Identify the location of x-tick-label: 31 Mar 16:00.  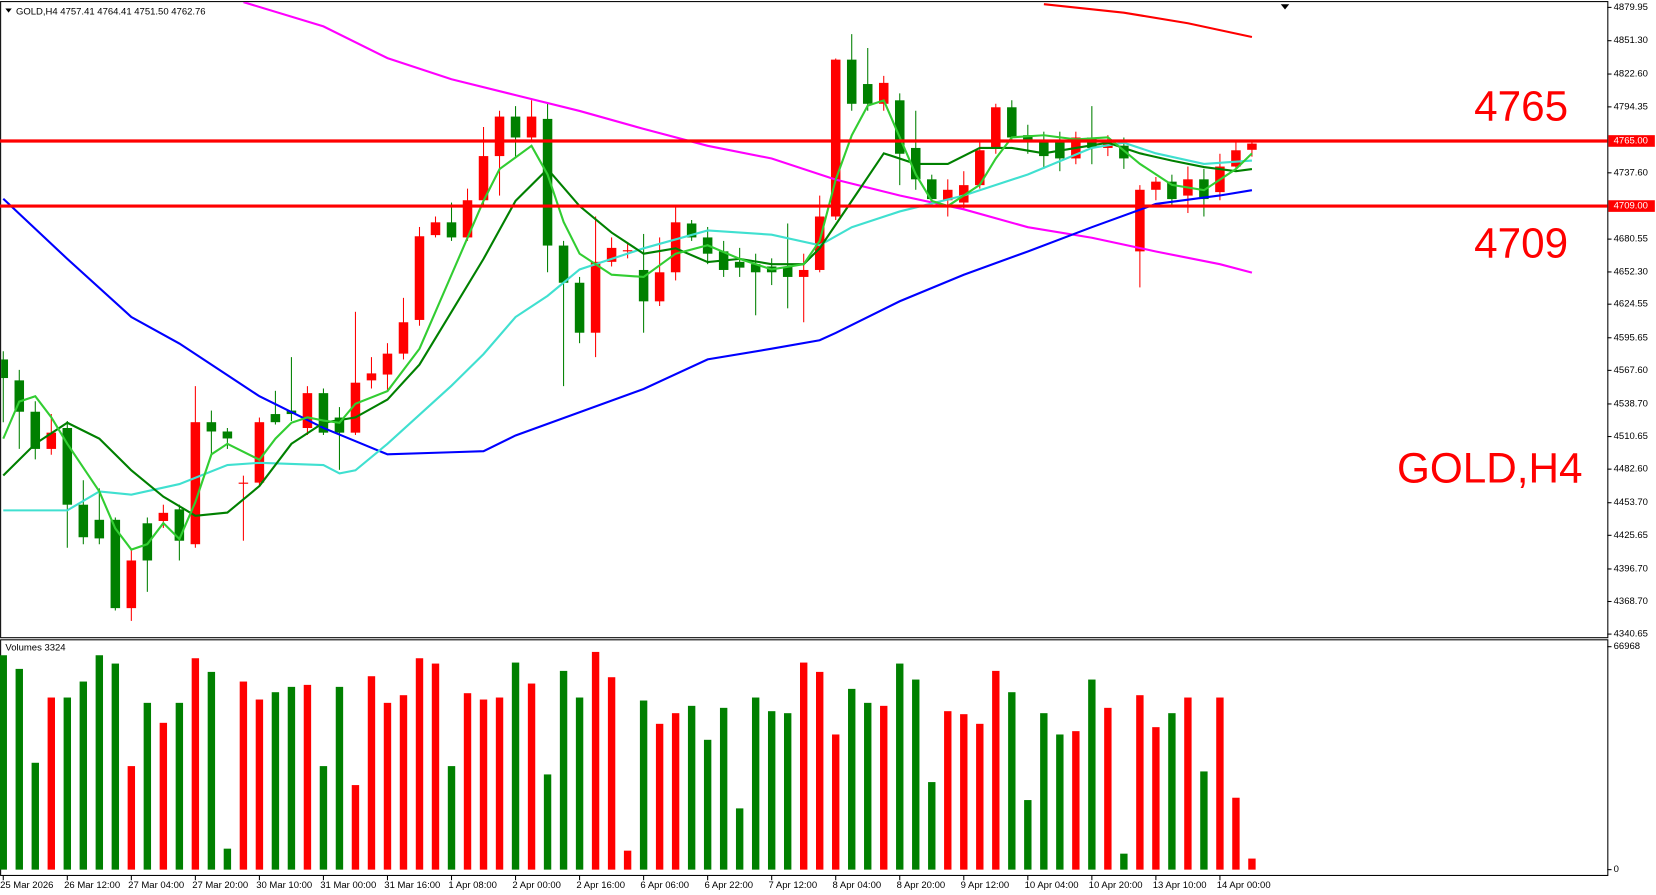
(412, 885).